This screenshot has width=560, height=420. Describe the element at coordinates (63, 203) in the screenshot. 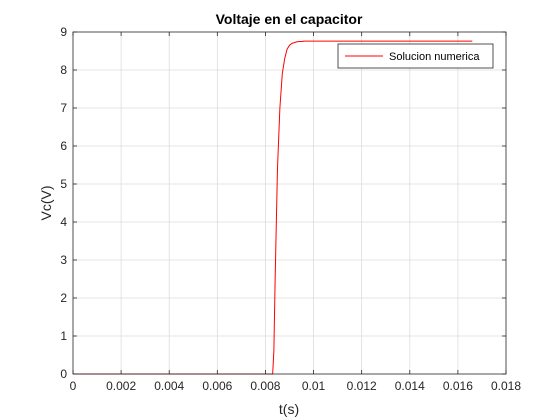

I see `y-tick-labels: 0 1 2 3 4 5 6 7 8 9` at that location.